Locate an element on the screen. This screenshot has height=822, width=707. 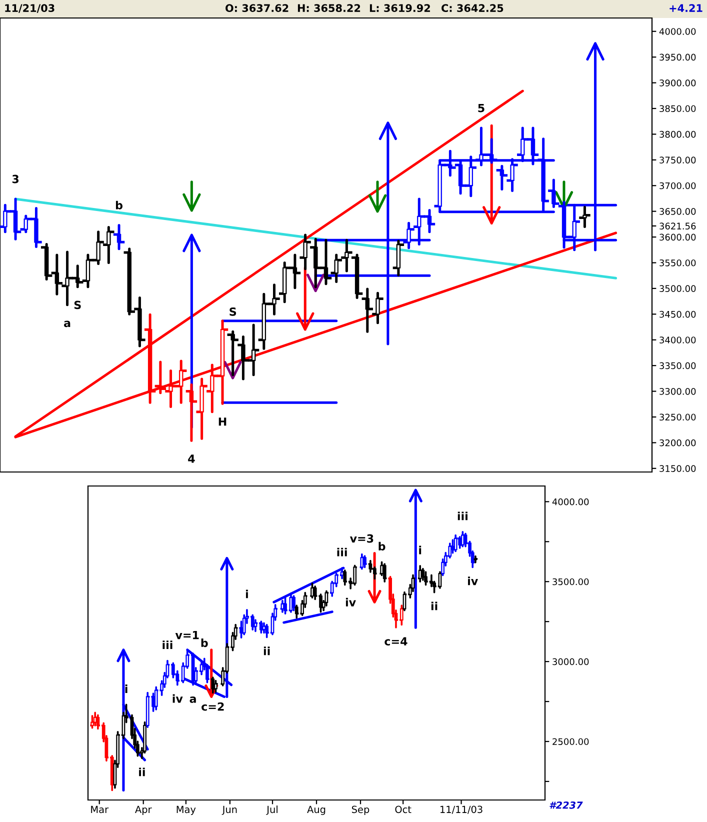
x-tick-label: Sep is located at coordinates (361, 810).